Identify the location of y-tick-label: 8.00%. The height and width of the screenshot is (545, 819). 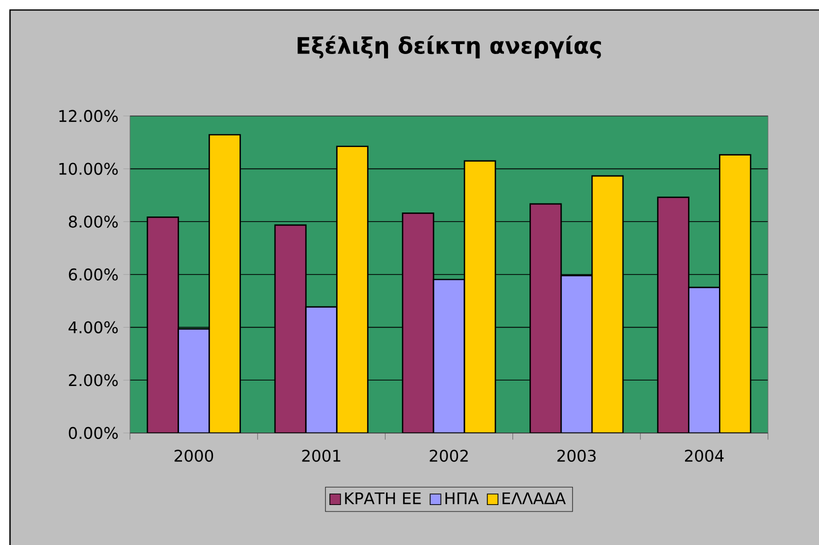
(93, 222).